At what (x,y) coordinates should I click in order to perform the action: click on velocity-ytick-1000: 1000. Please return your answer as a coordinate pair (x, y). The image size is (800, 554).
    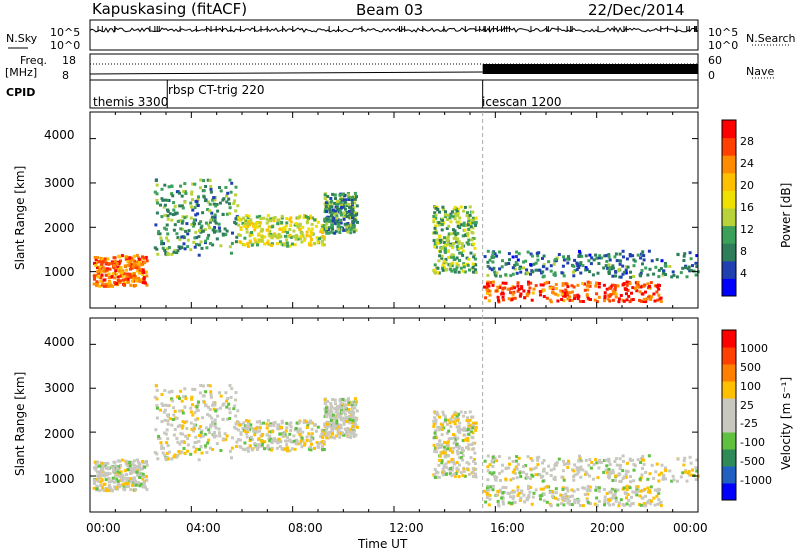
    Looking at the image, I should click on (59, 479).